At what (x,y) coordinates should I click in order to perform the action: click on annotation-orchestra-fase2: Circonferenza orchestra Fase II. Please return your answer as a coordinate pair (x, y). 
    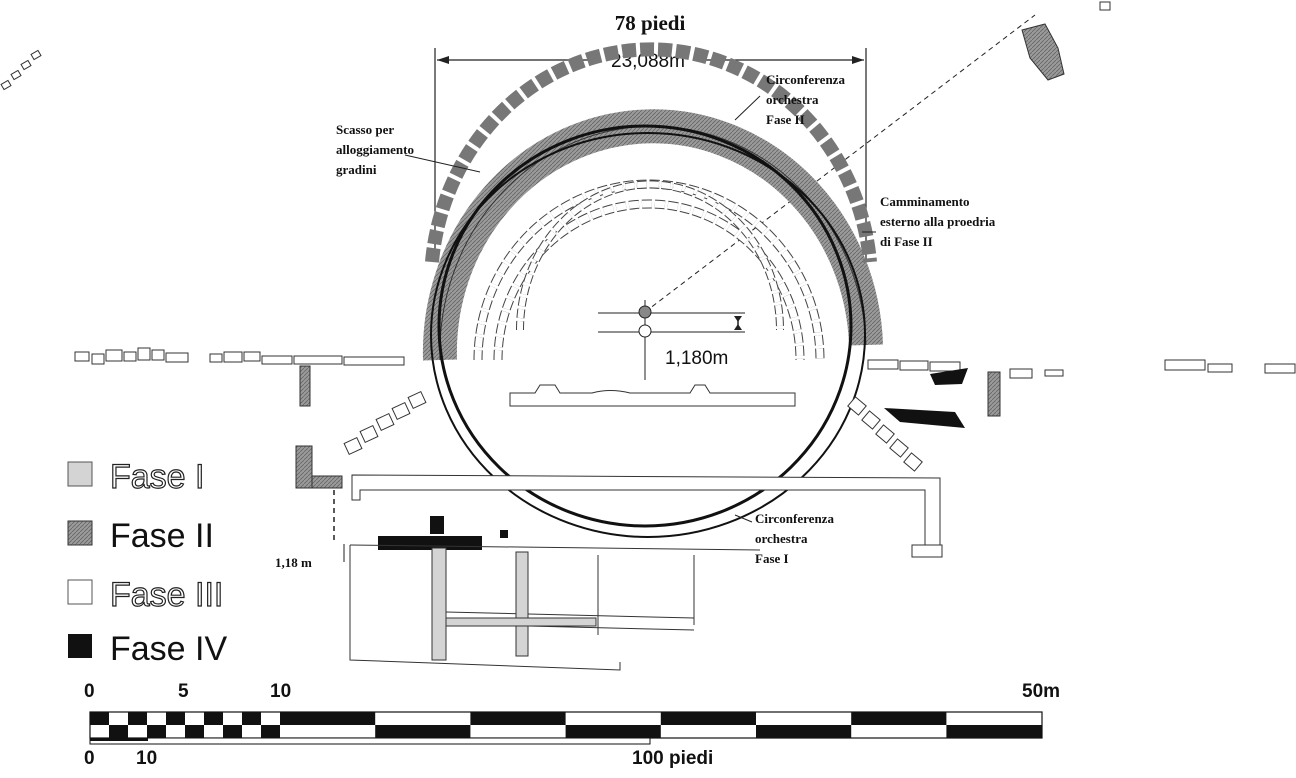
    Looking at the image, I should click on (789, 99).